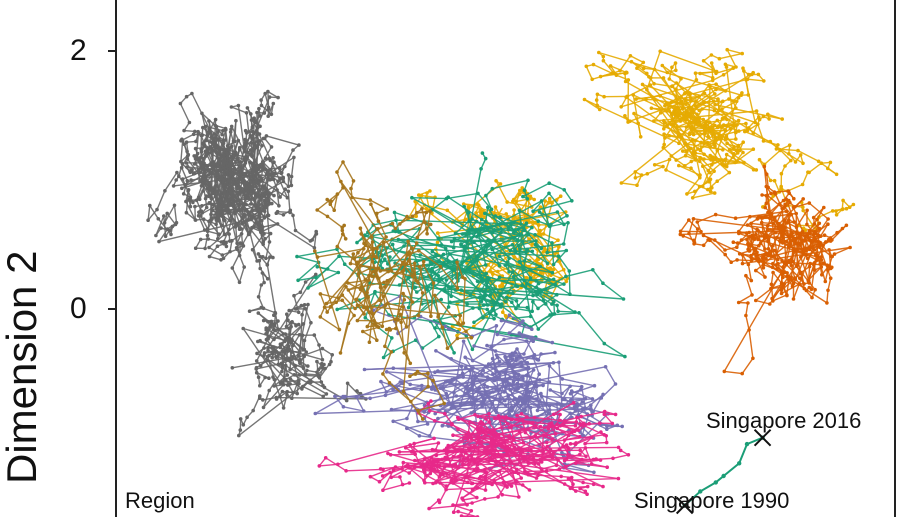  Describe the element at coordinates (765, 270) in the screenshot. I see `series-4-lines` at that location.